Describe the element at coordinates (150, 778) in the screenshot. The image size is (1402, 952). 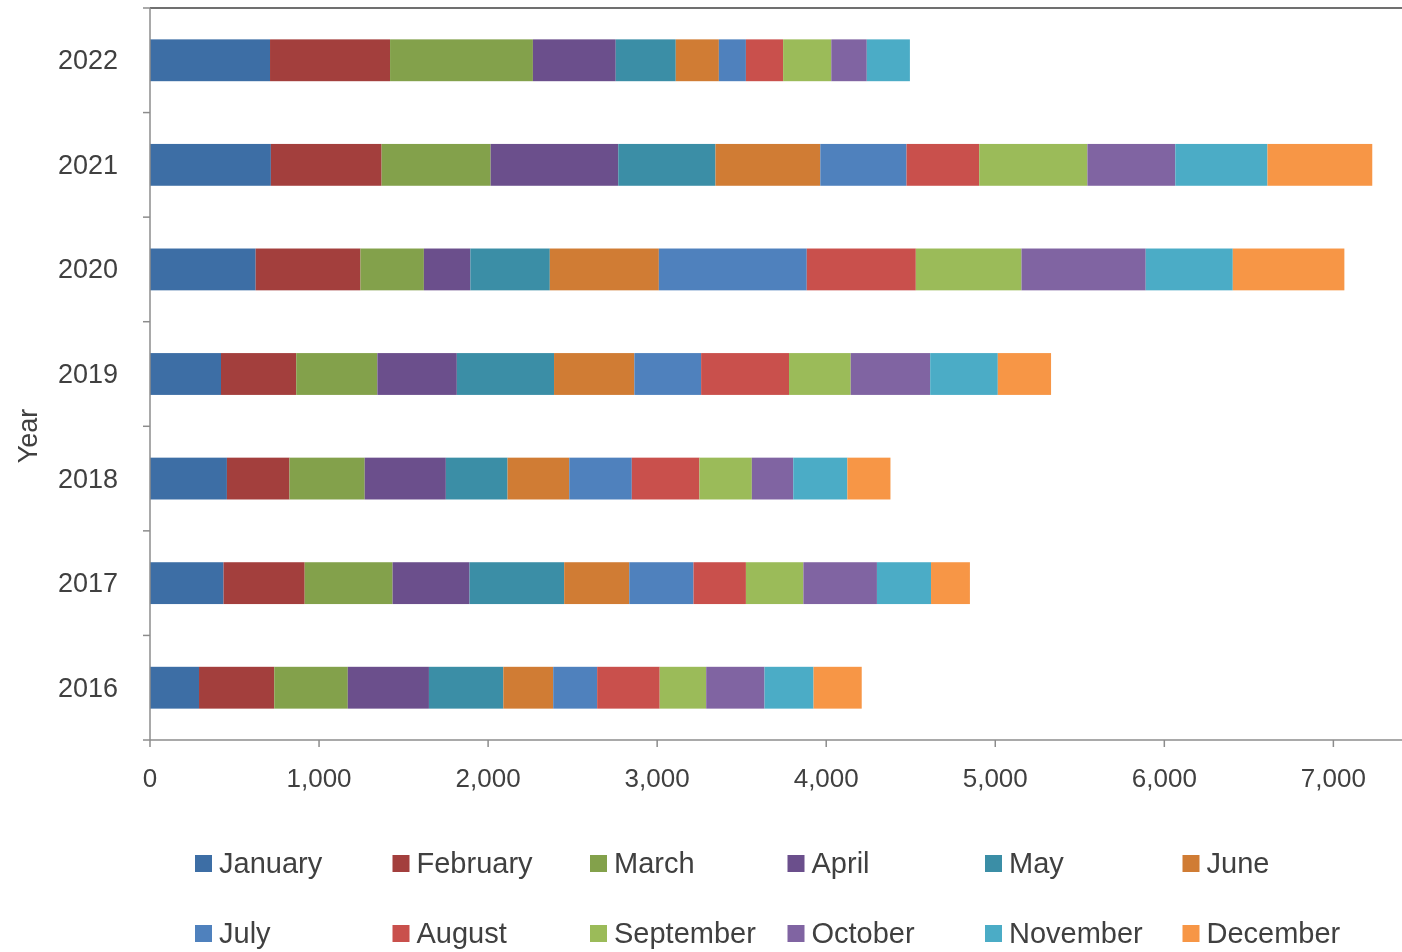
I see `x-tick-label: 0` at that location.